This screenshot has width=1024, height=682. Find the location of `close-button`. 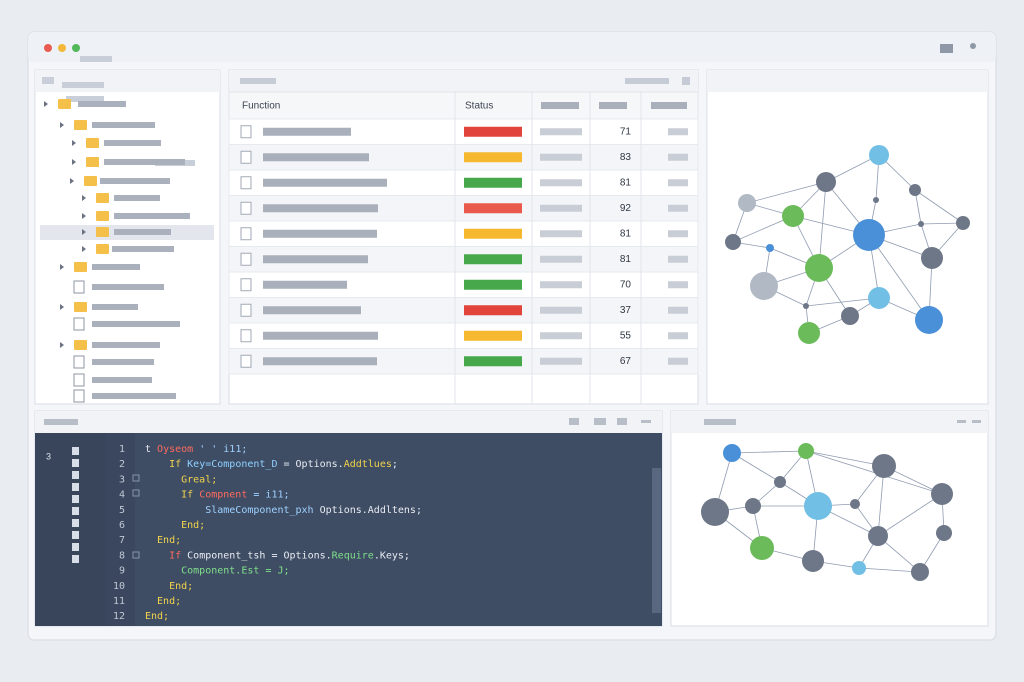

close-button is located at coordinates (48, 48).